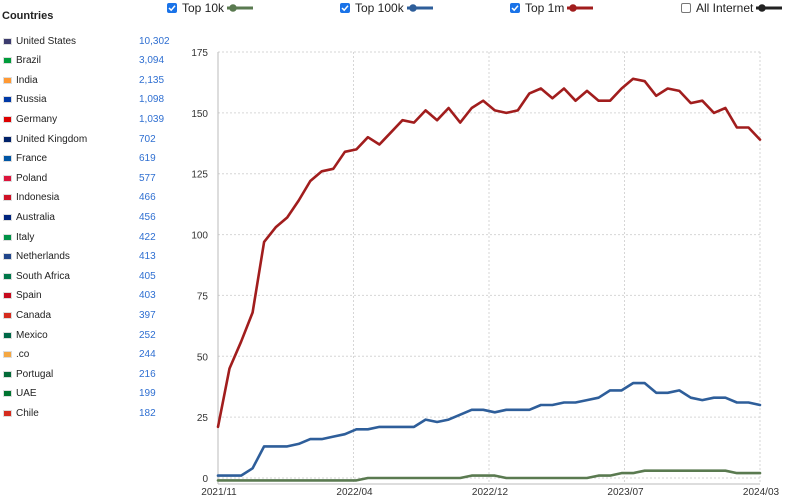 The width and height of the screenshot is (800, 498). What do you see at coordinates (147, 394) in the screenshot?
I see `country-count: 199` at bounding box center [147, 394].